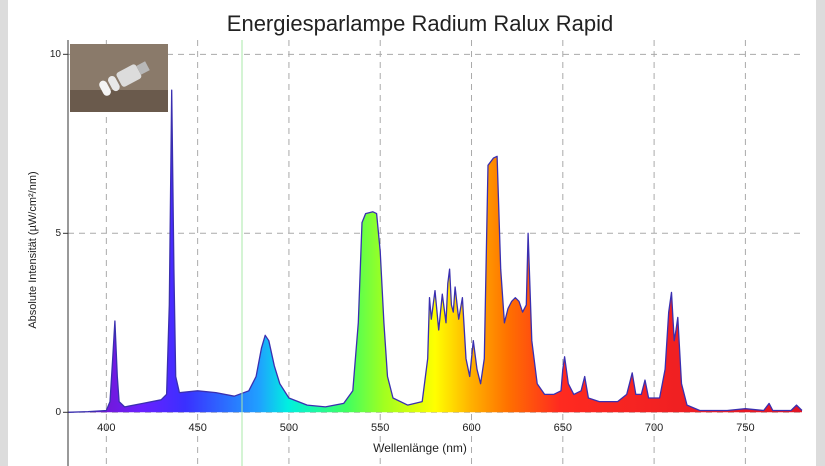  What do you see at coordinates (58, 233) in the screenshot?
I see `y-tick-label: 5` at bounding box center [58, 233].